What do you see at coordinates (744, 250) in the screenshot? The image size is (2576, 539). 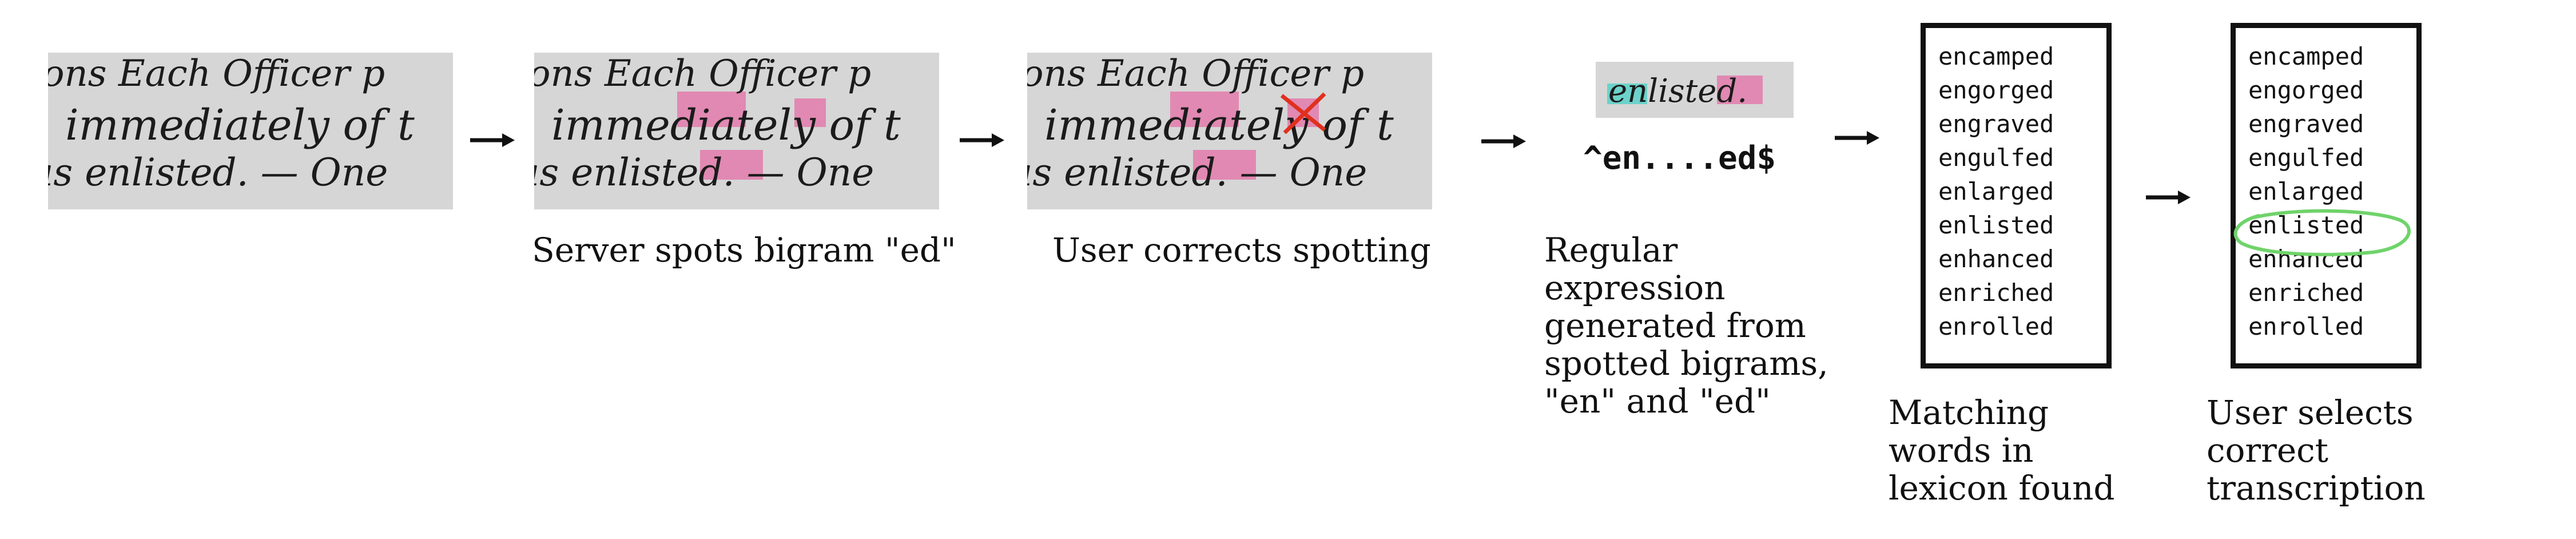 I see `step2-caption: Server spots bigram "ed"` at bounding box center [744, 250].